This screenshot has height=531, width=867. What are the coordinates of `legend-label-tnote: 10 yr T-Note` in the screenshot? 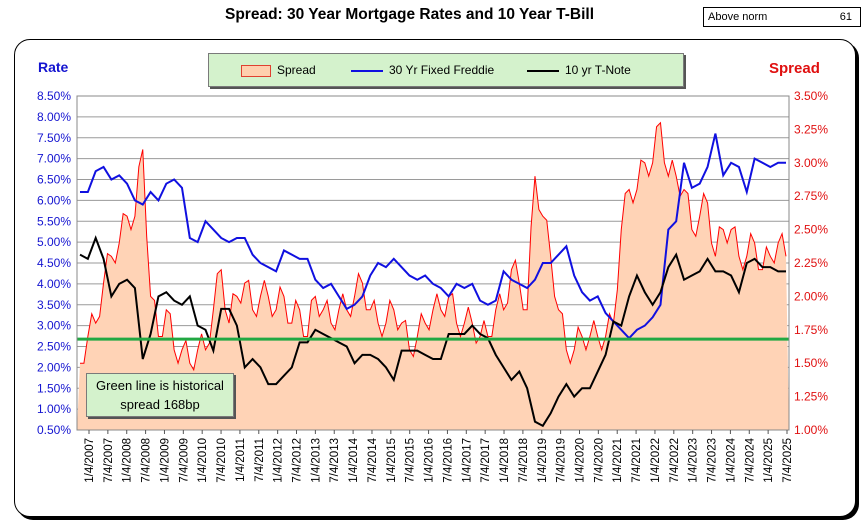 It's located at (598, 70).